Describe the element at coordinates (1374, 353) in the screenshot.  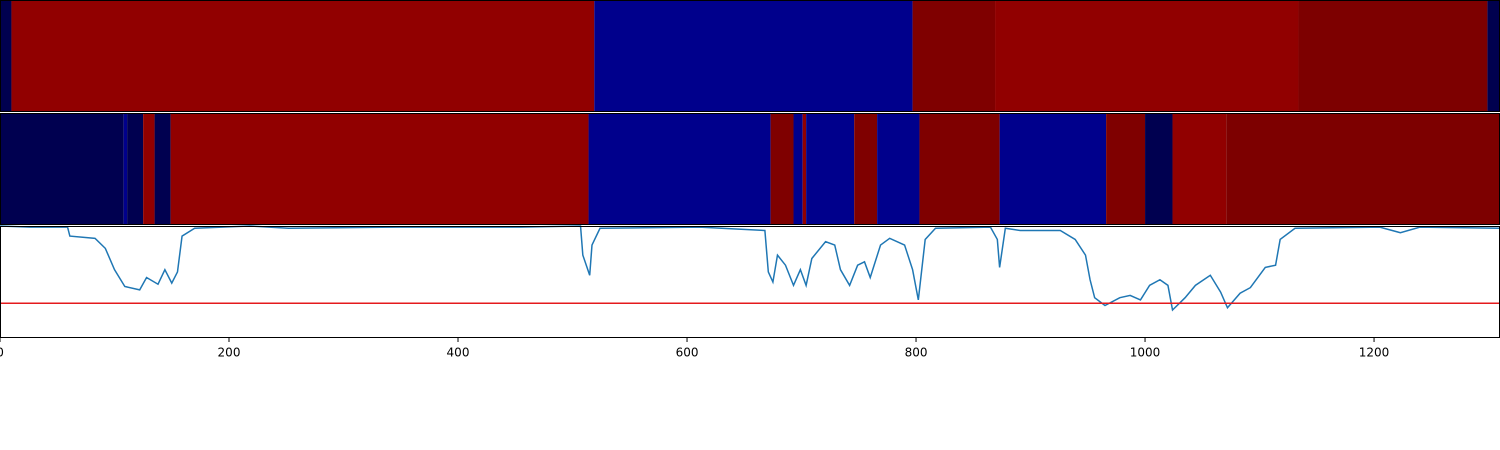
I see `x-tick-label: 1200` at that location.